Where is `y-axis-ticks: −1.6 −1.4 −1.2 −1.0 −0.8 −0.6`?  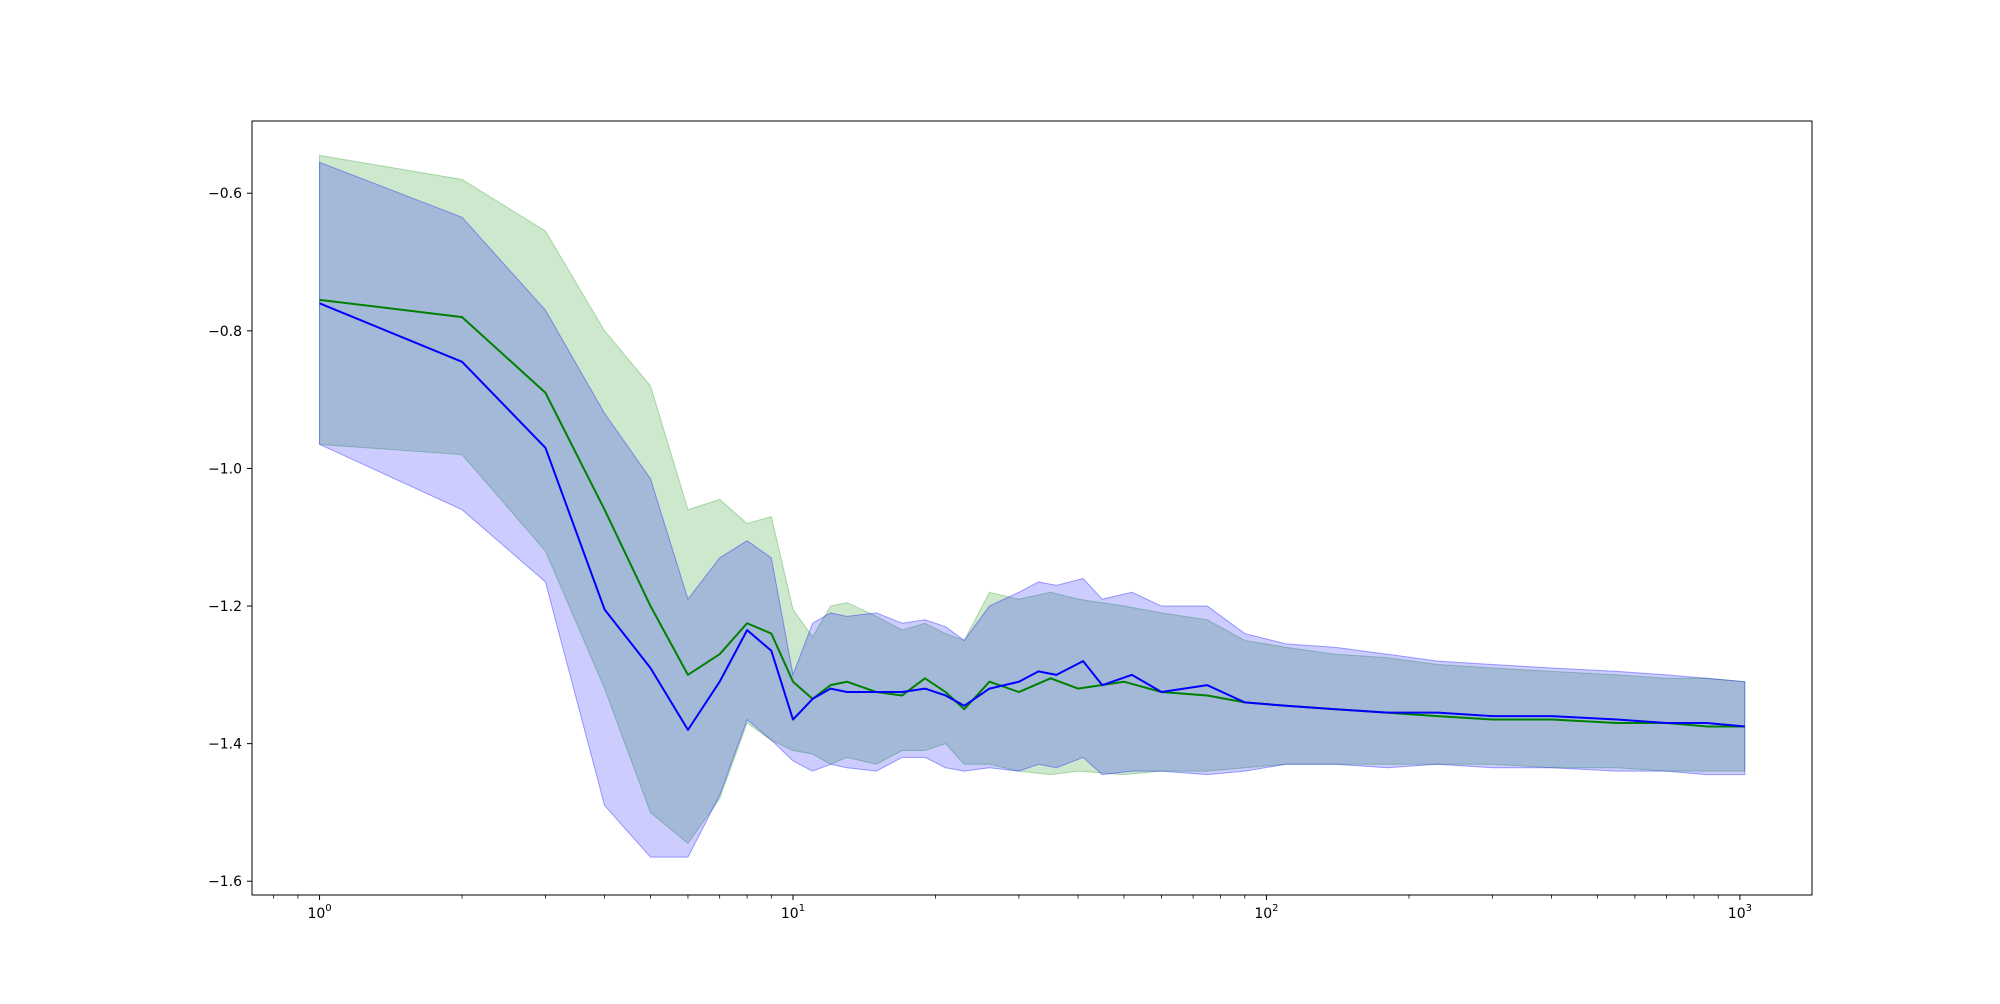
y-axis-ticks: −1.6 −1.4 −1.2 −1.0 −0.8 −0.6 is located at coordinates (230, 538).